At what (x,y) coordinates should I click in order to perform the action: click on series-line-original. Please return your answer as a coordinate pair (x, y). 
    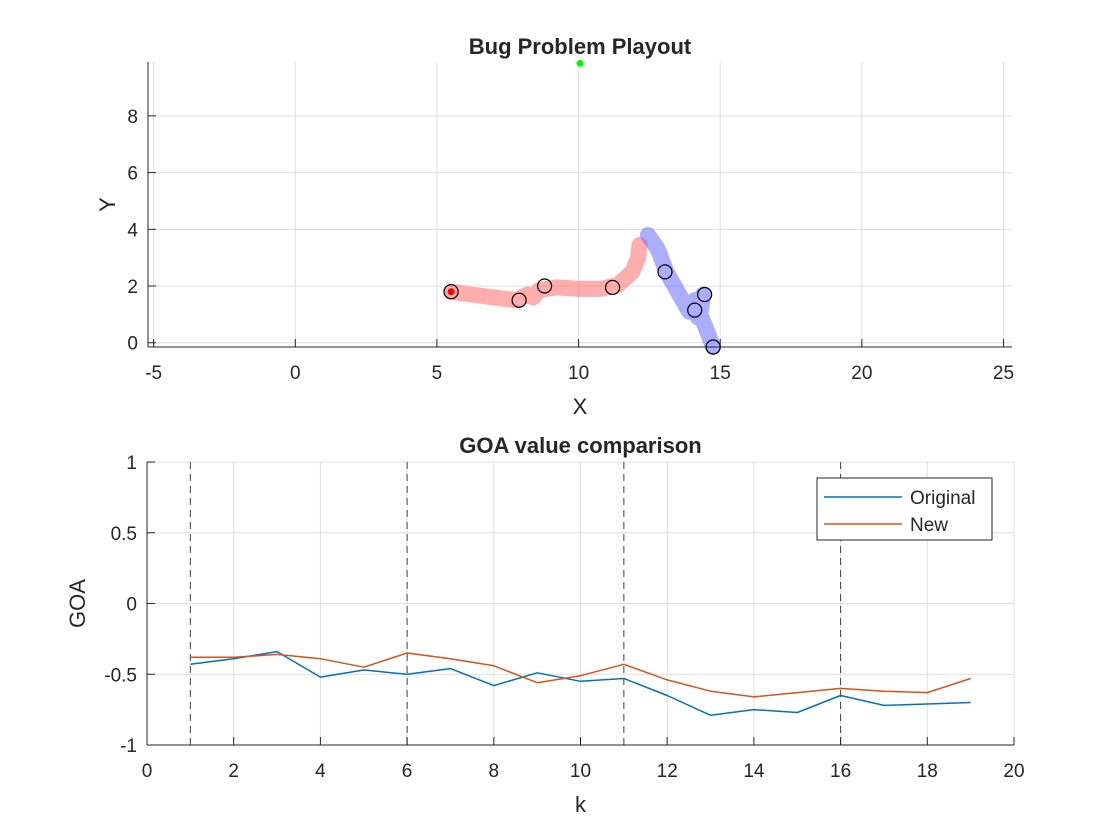
    Looking at the image, I should click on (580, 683).